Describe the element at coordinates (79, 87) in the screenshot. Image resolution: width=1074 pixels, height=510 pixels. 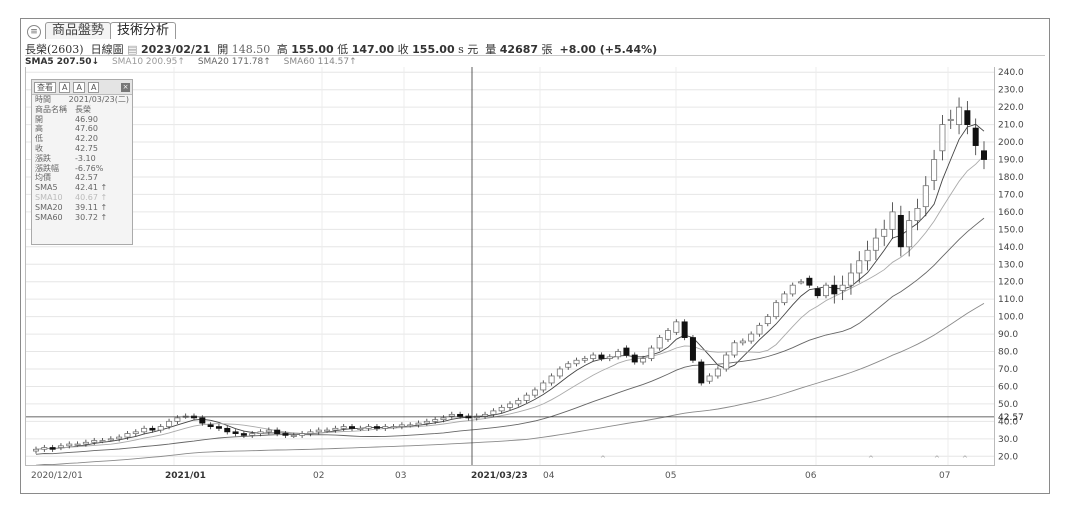
I see `font-increase-button: A` at that location.